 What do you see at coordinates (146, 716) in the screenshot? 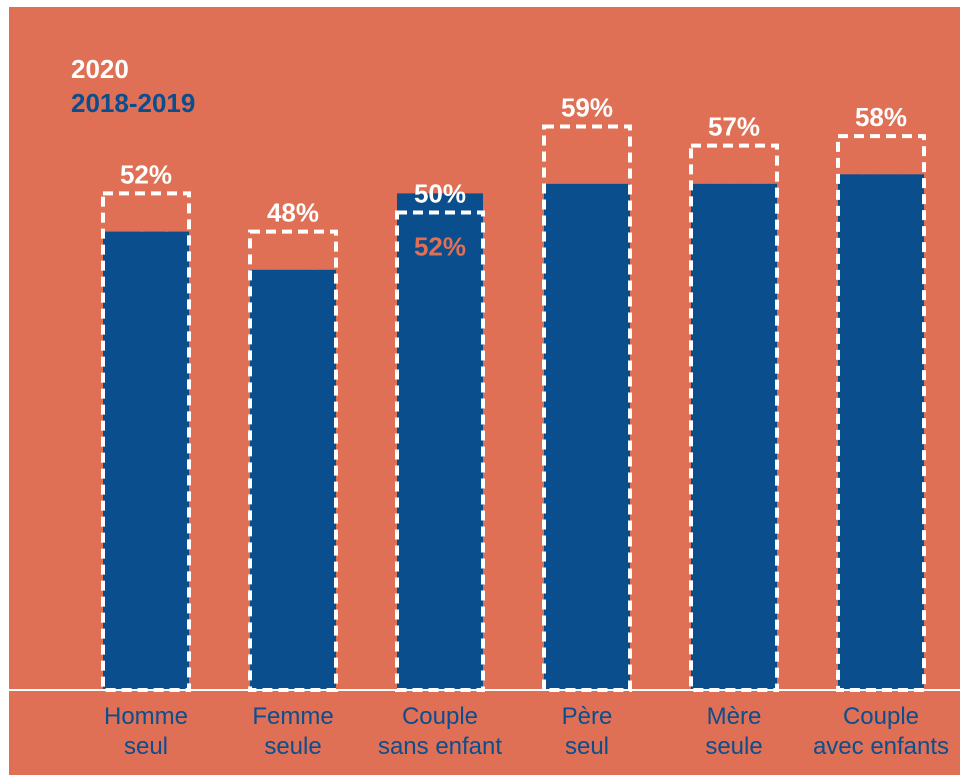
I see `category-label: Homme` at bounding box center [146, 716].